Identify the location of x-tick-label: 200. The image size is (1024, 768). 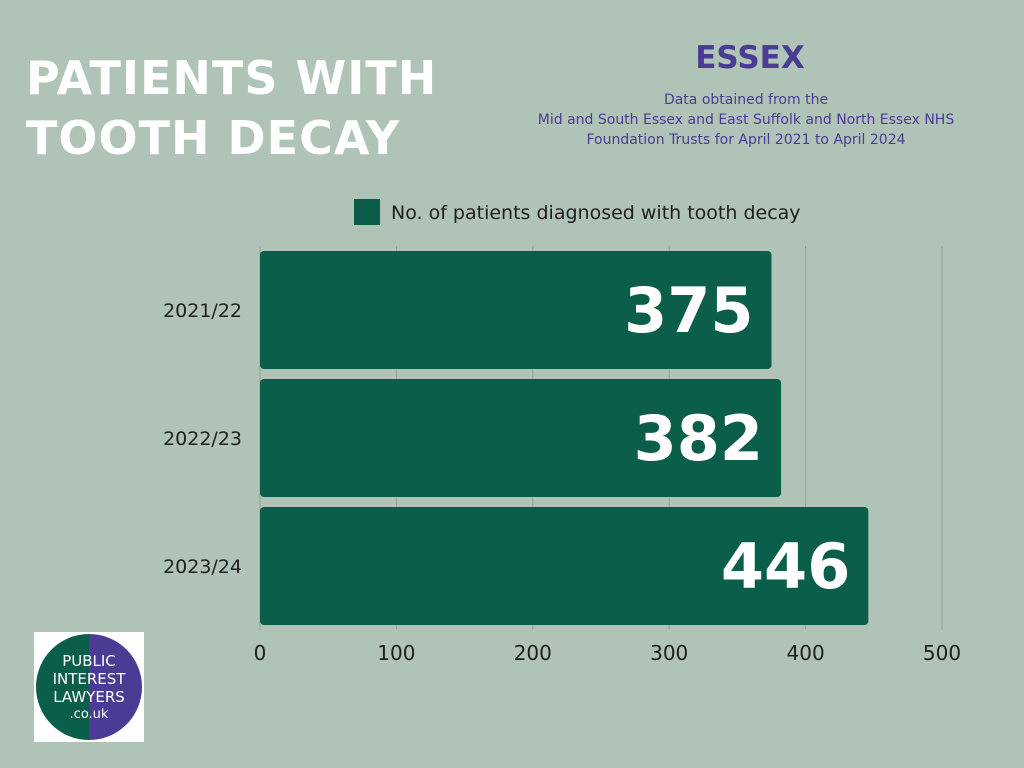
(533, 653).